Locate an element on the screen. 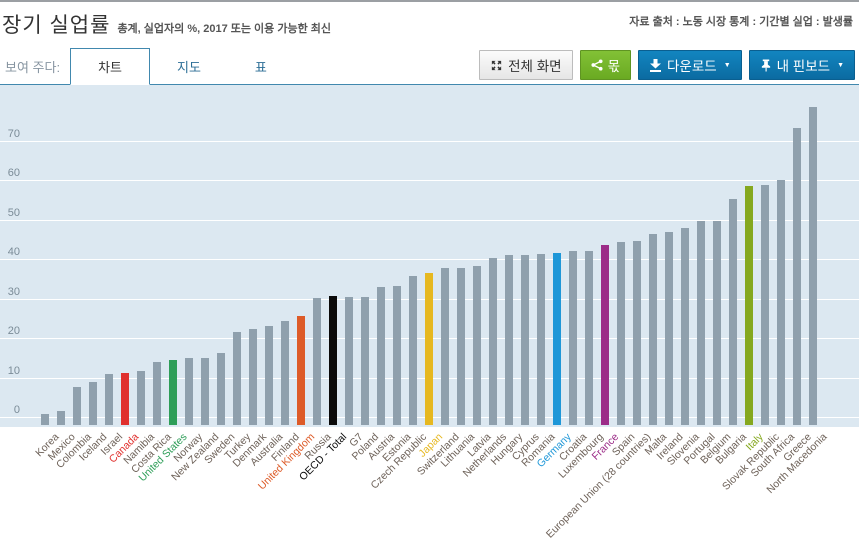  y-tick-label-10: 10 is located at coordinates (13, 370).